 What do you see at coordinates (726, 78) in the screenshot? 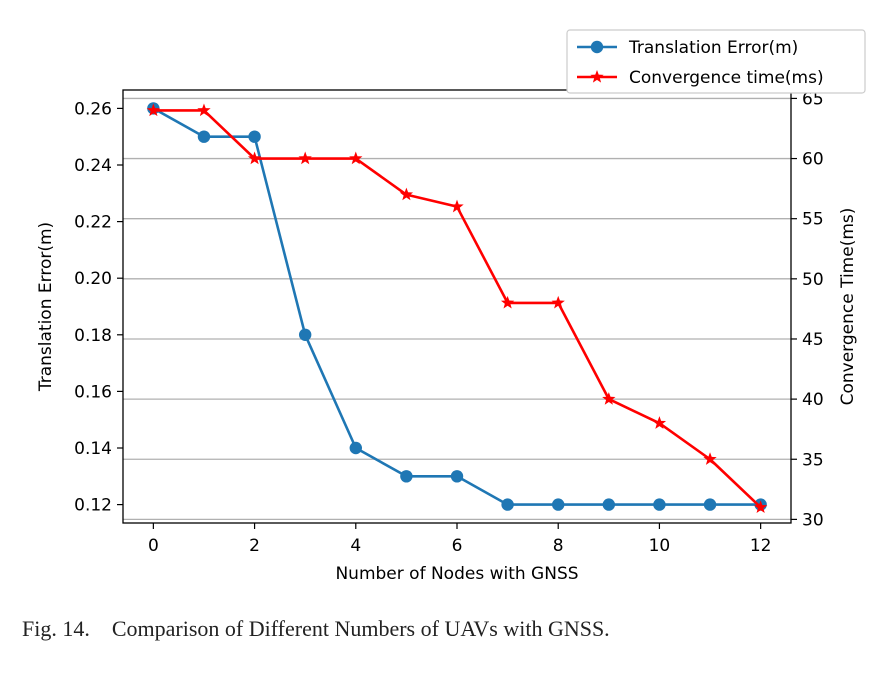
I see `legend-label: Convergence time(ms)` at bounding box center [726, 78].